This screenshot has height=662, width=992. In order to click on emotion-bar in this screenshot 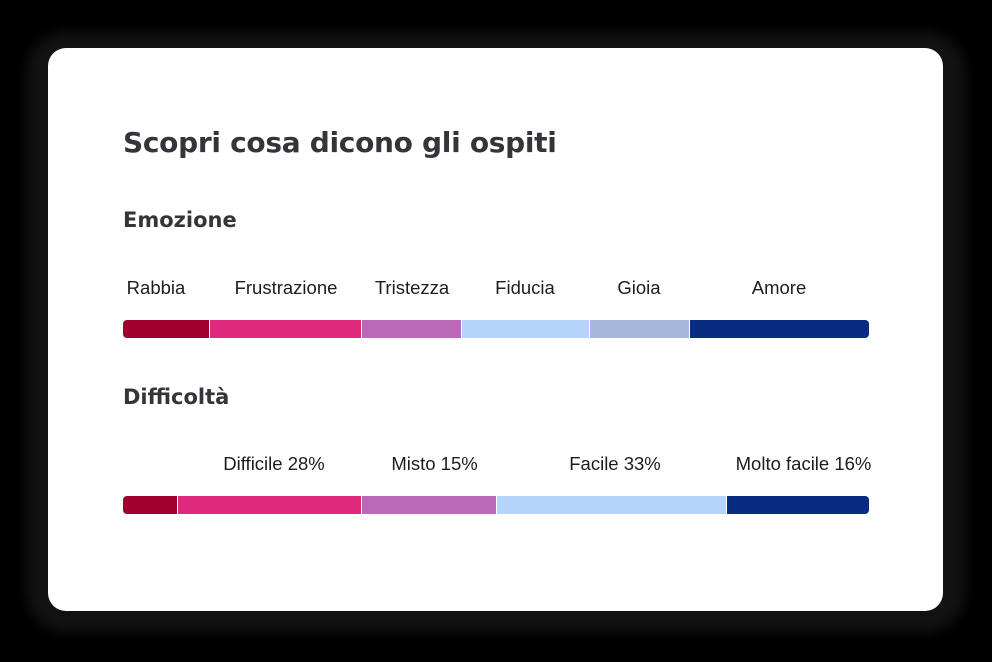, I will do `click(496, 329)`.